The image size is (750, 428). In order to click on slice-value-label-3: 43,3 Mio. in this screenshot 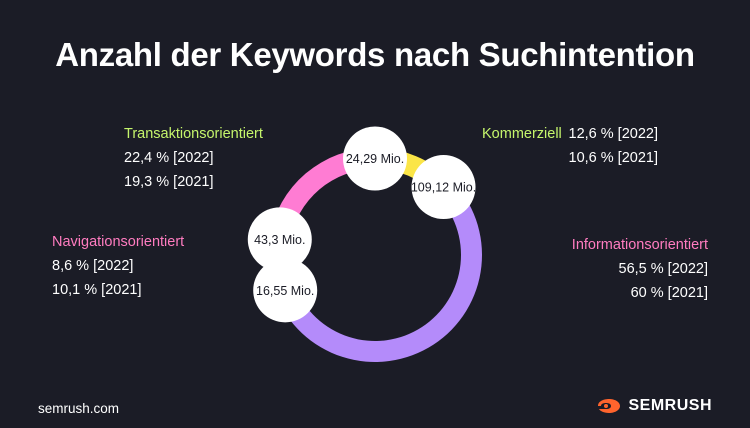, I will do `click(279, 240)`.